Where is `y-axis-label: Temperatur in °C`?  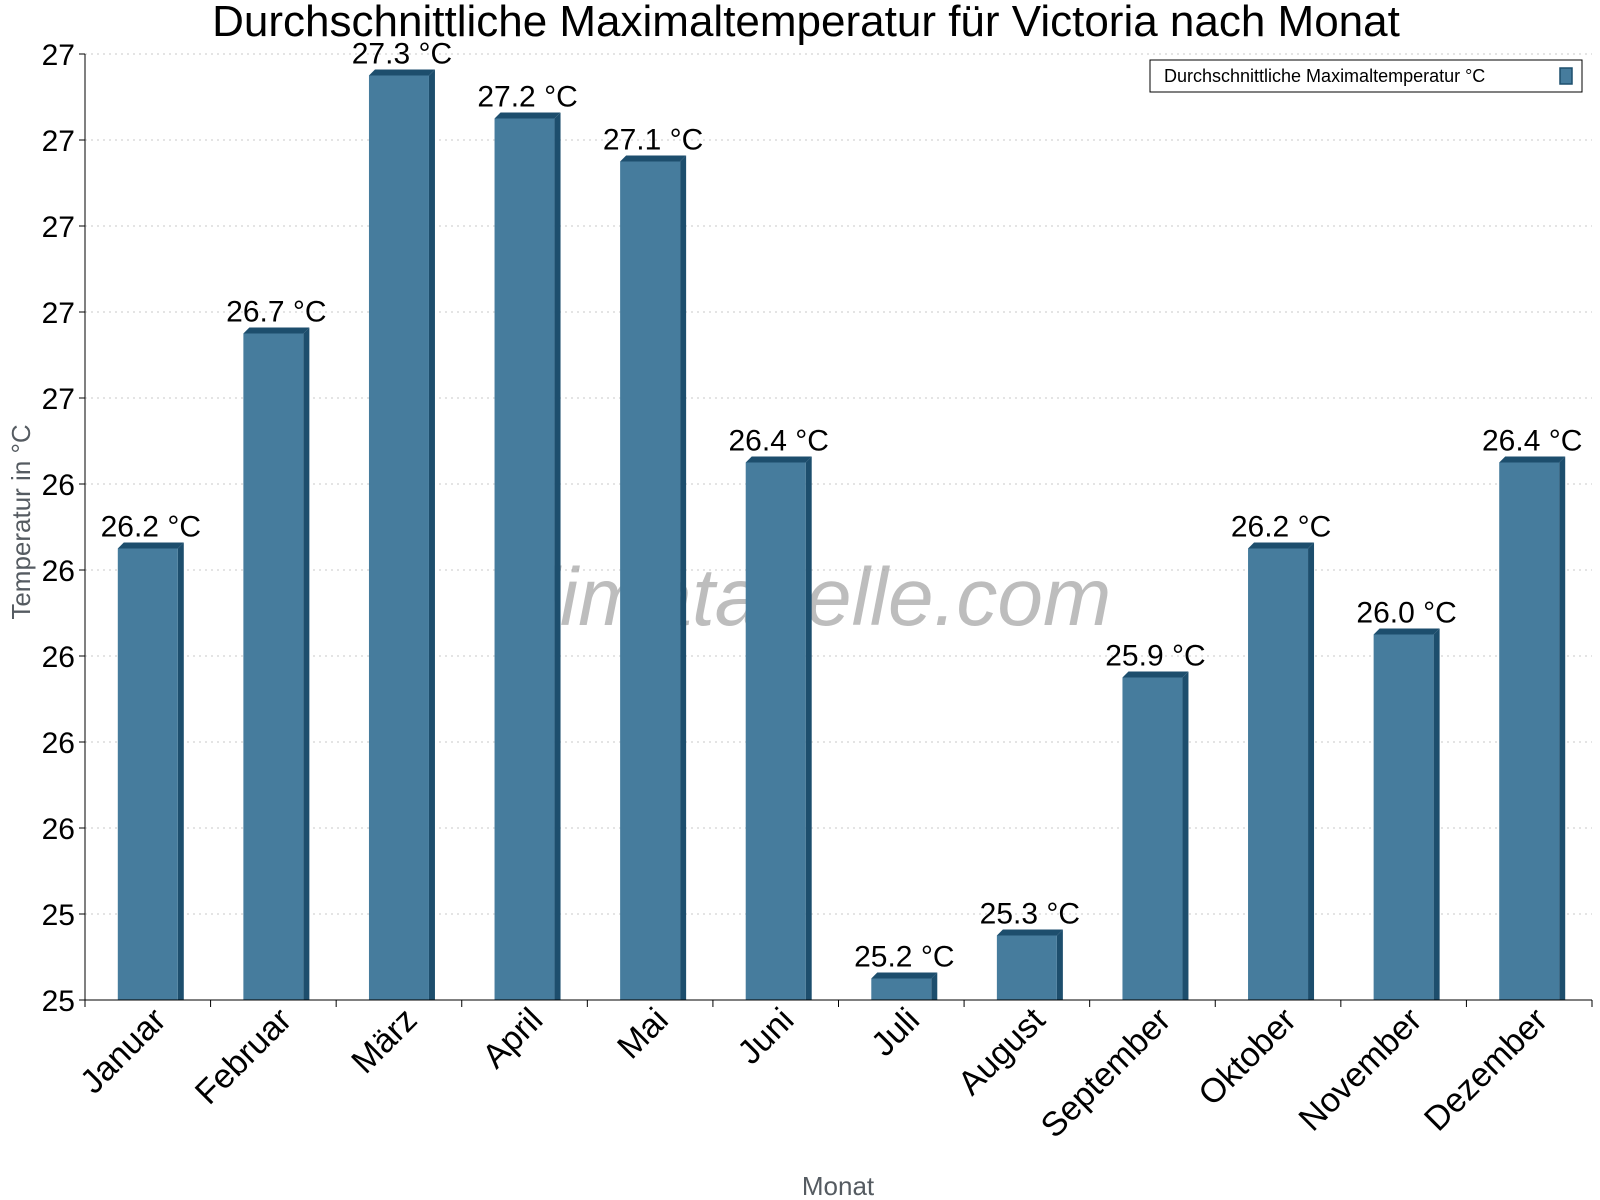 y-axis-label: Temperatur in °C is located at coordinates (21, 521).